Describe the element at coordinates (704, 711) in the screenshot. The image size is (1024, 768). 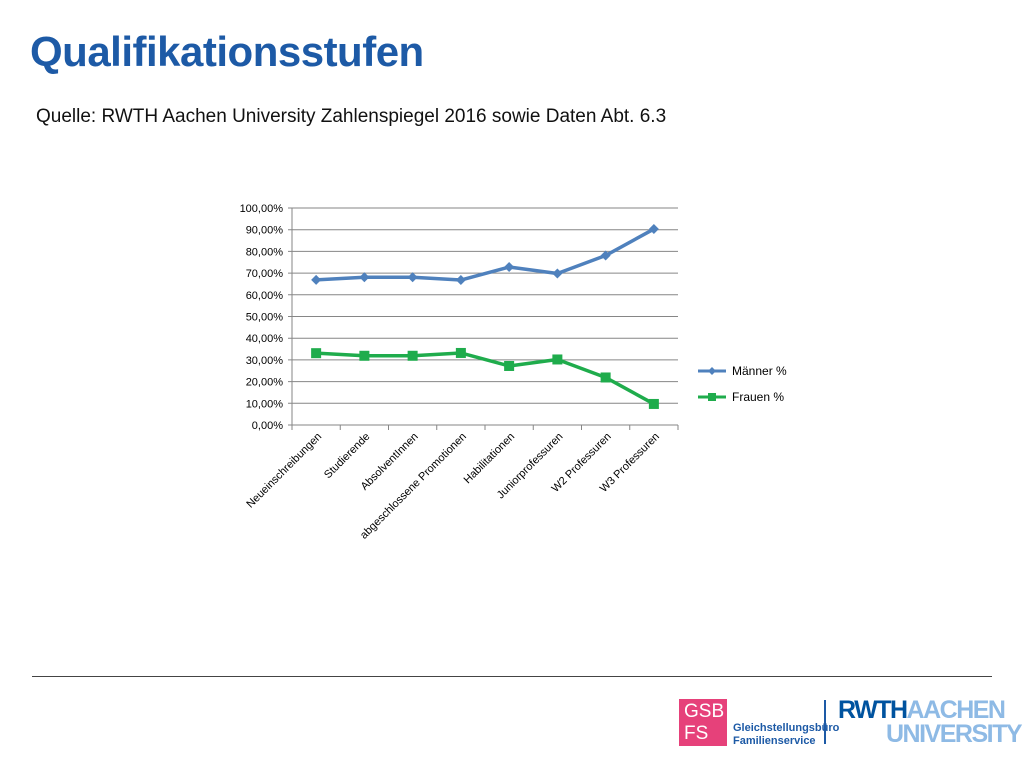
I see `gsb-logo-line-1: GSB` at that location.